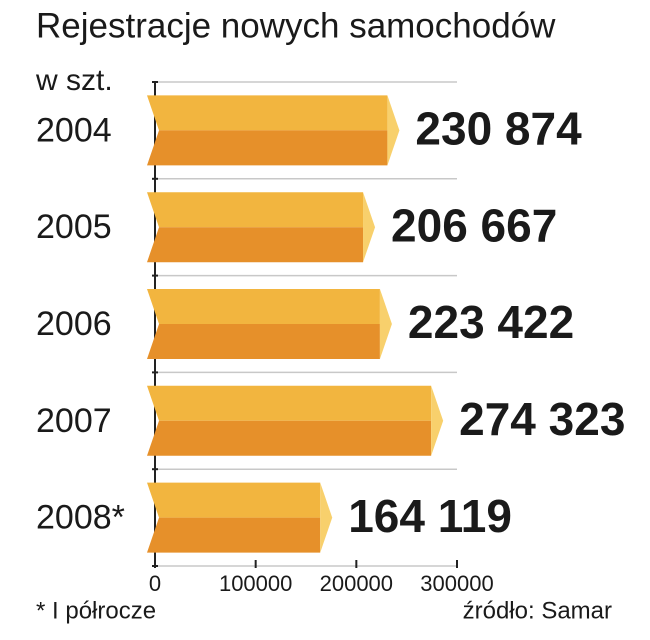 Image resolution: width=650 pixels, height=640 pixels. What do you see at coordinates (255, 583) in the screenshot?
I see `x-tick-label: 100000` at bounding box center [255, 583].